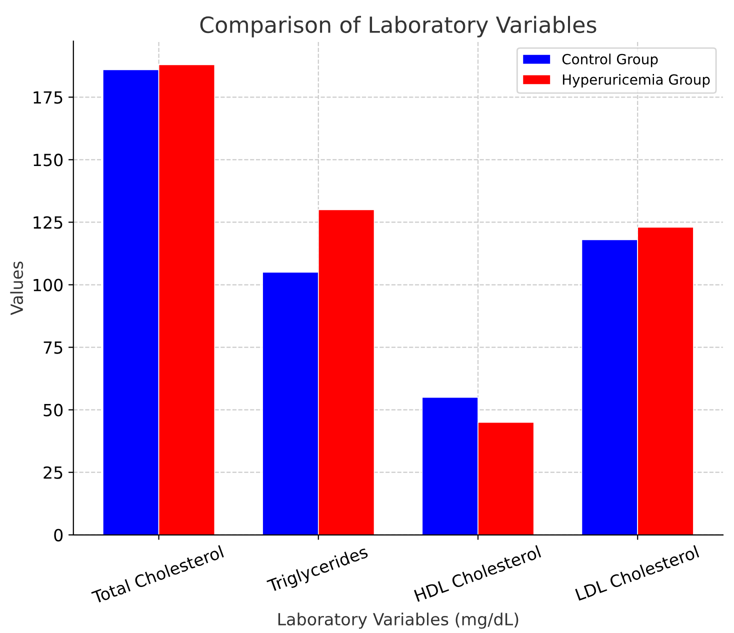 This screenshot has width=734, height=633. What do you see at coordinates (398, 620) in the screenshot?
I see `x-axis-title: Laboratory Variables (mg/dL)` at bounding box center [398, 620].